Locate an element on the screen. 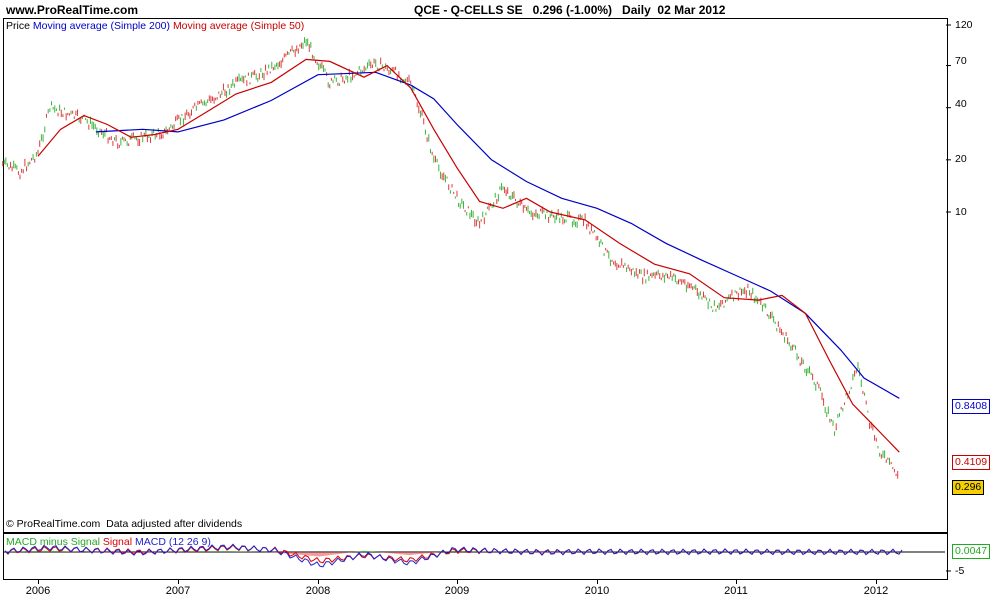 The width and height of the screenshot is (1000, 600). y-tick-120: 120 is located at coordinates (964, 25).